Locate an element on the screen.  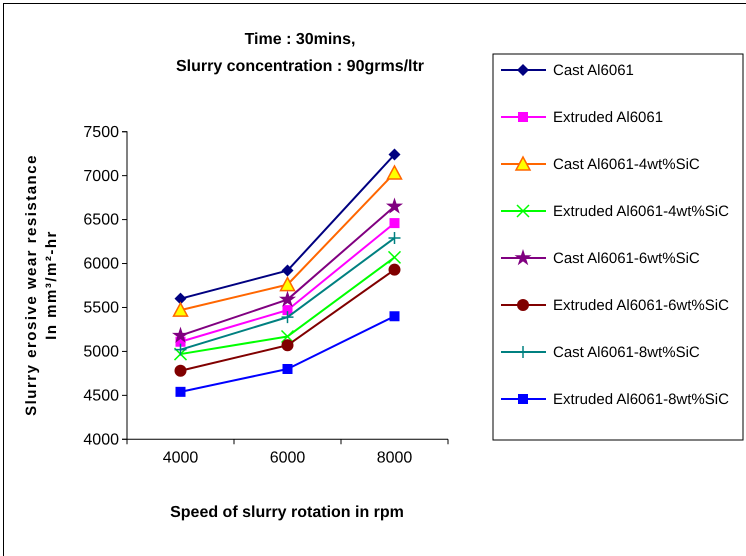
legend-label: Cast Al6061 is located at coordinates (593, 70).